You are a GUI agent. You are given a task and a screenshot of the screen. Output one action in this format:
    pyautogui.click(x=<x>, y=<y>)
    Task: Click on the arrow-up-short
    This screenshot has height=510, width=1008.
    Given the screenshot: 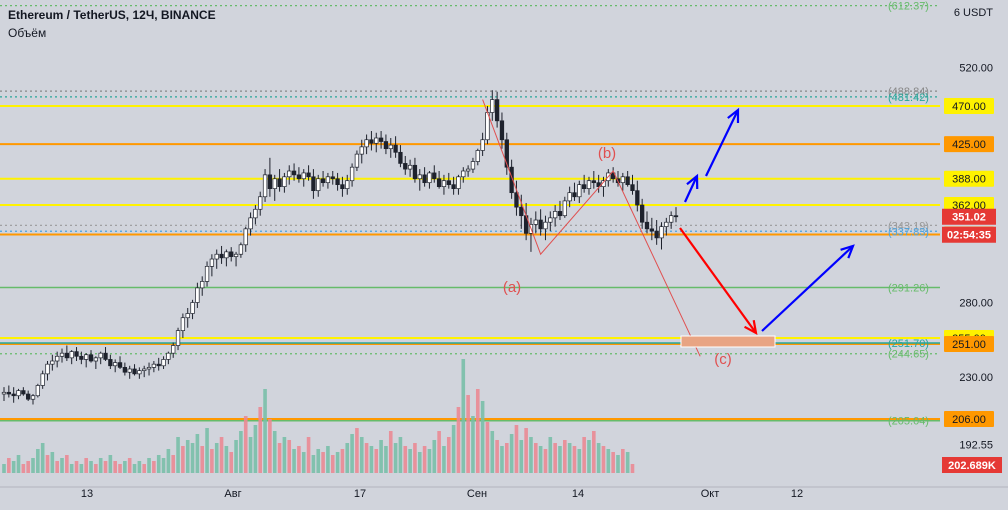 What is the action you would take?
    pyautogui.click(x=691, y=189)
    